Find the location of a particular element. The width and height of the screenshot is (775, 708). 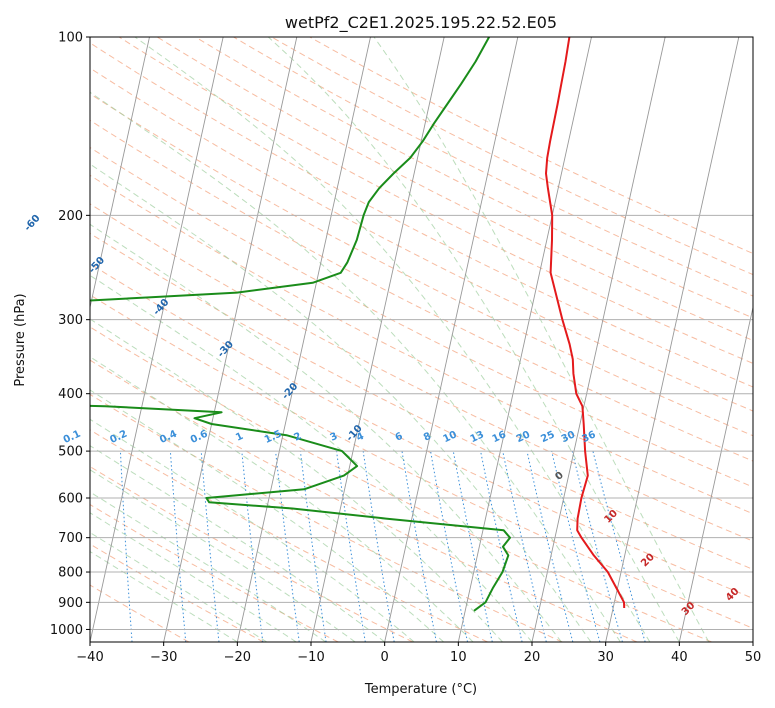

isotherm-label: -60 is located at coordinates (32, 223).